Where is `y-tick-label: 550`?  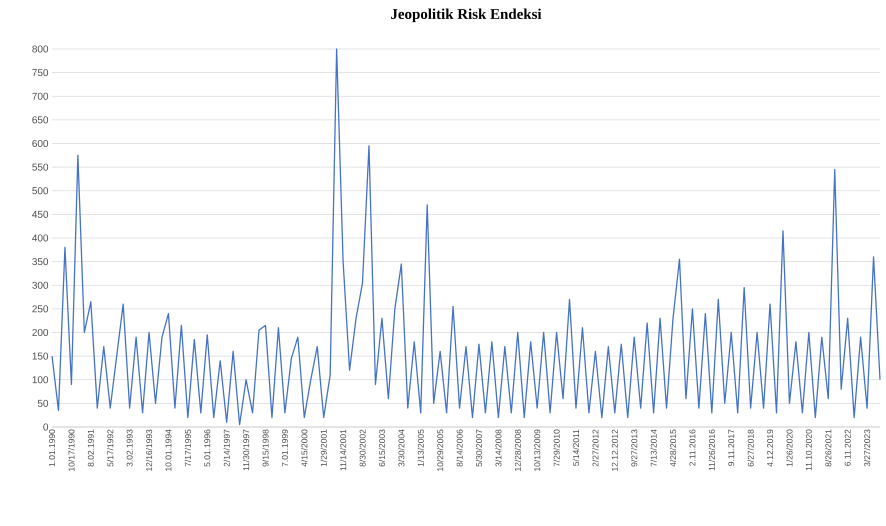
y-tick-label: 550 is located at coordinates (40, 167).